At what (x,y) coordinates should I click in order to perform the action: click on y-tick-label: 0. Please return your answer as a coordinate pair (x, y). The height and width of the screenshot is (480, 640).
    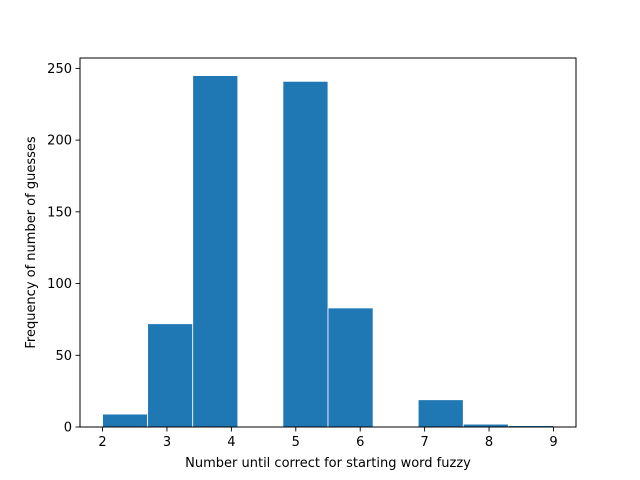
    Looking at the image, I should click on (68, 428).